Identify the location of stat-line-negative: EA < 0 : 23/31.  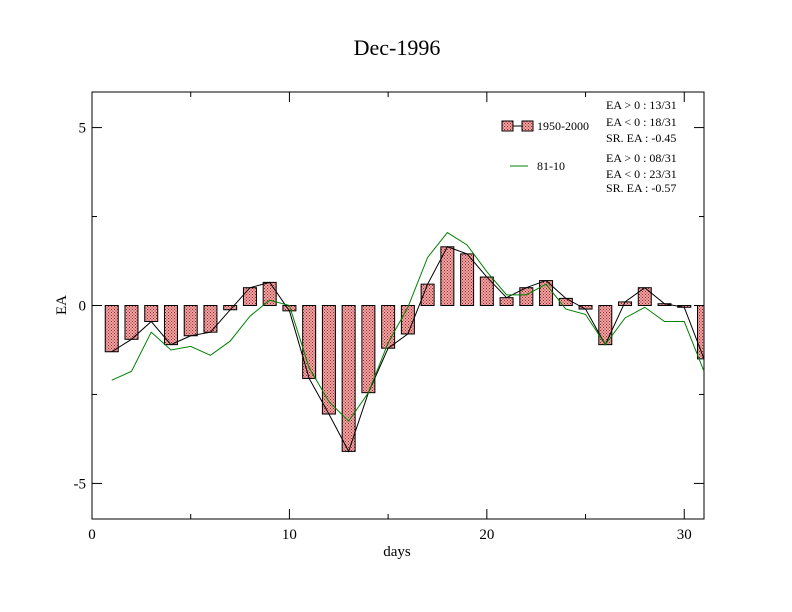
(641, 174).